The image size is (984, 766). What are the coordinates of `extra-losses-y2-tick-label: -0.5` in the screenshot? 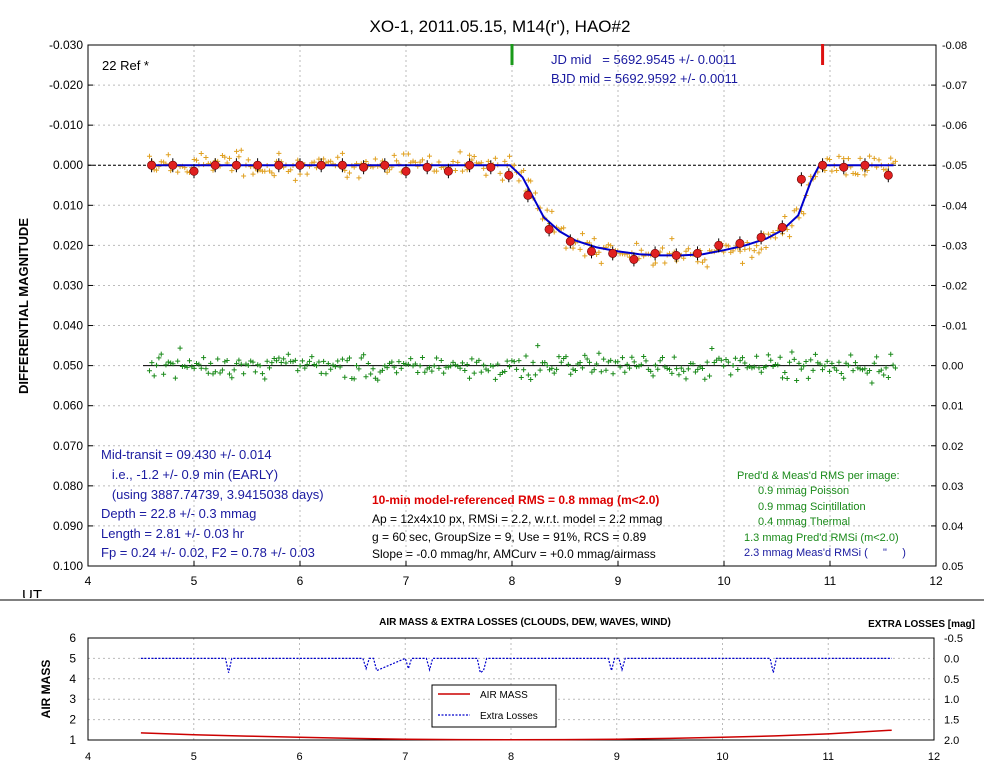 It's located at (953, 639).